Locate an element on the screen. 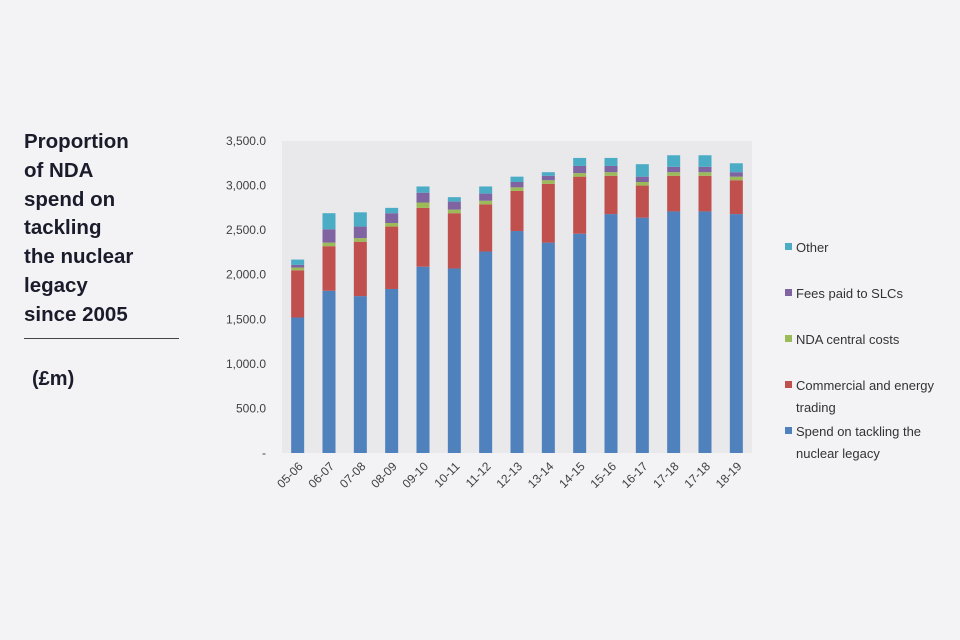 This screenshot has height=640, width=960. legend-label: Spend on tackling the is located at coordinates (858, 431).